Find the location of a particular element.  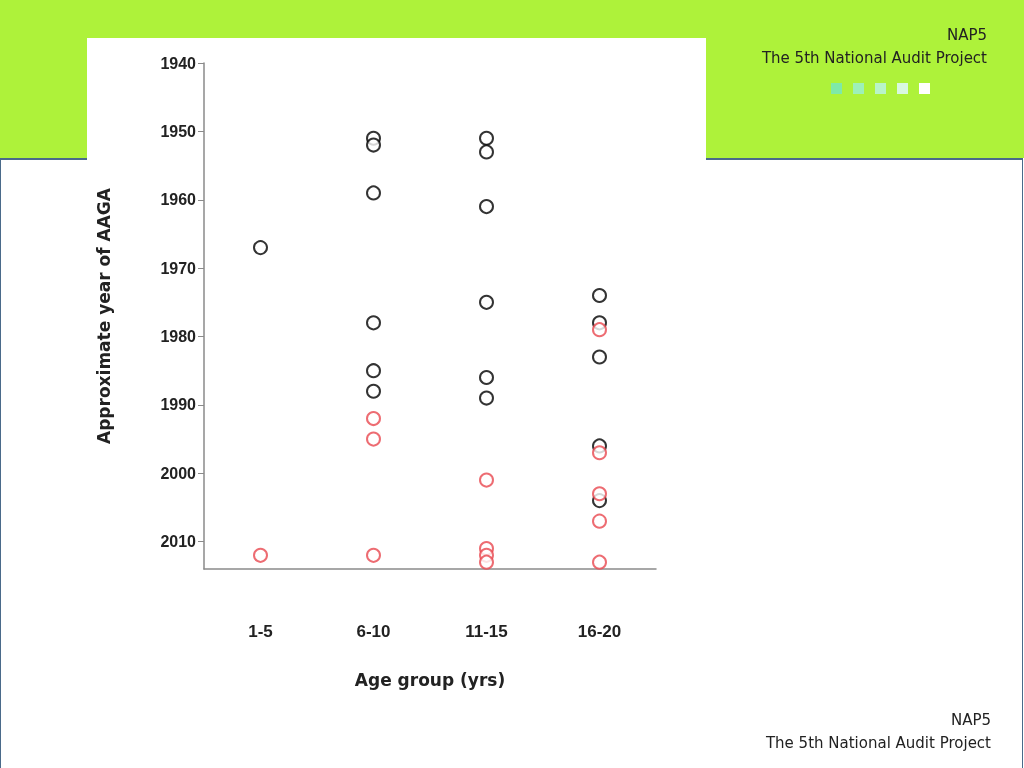

y-tick-label: 2000 is located at coordinates (178, 473).